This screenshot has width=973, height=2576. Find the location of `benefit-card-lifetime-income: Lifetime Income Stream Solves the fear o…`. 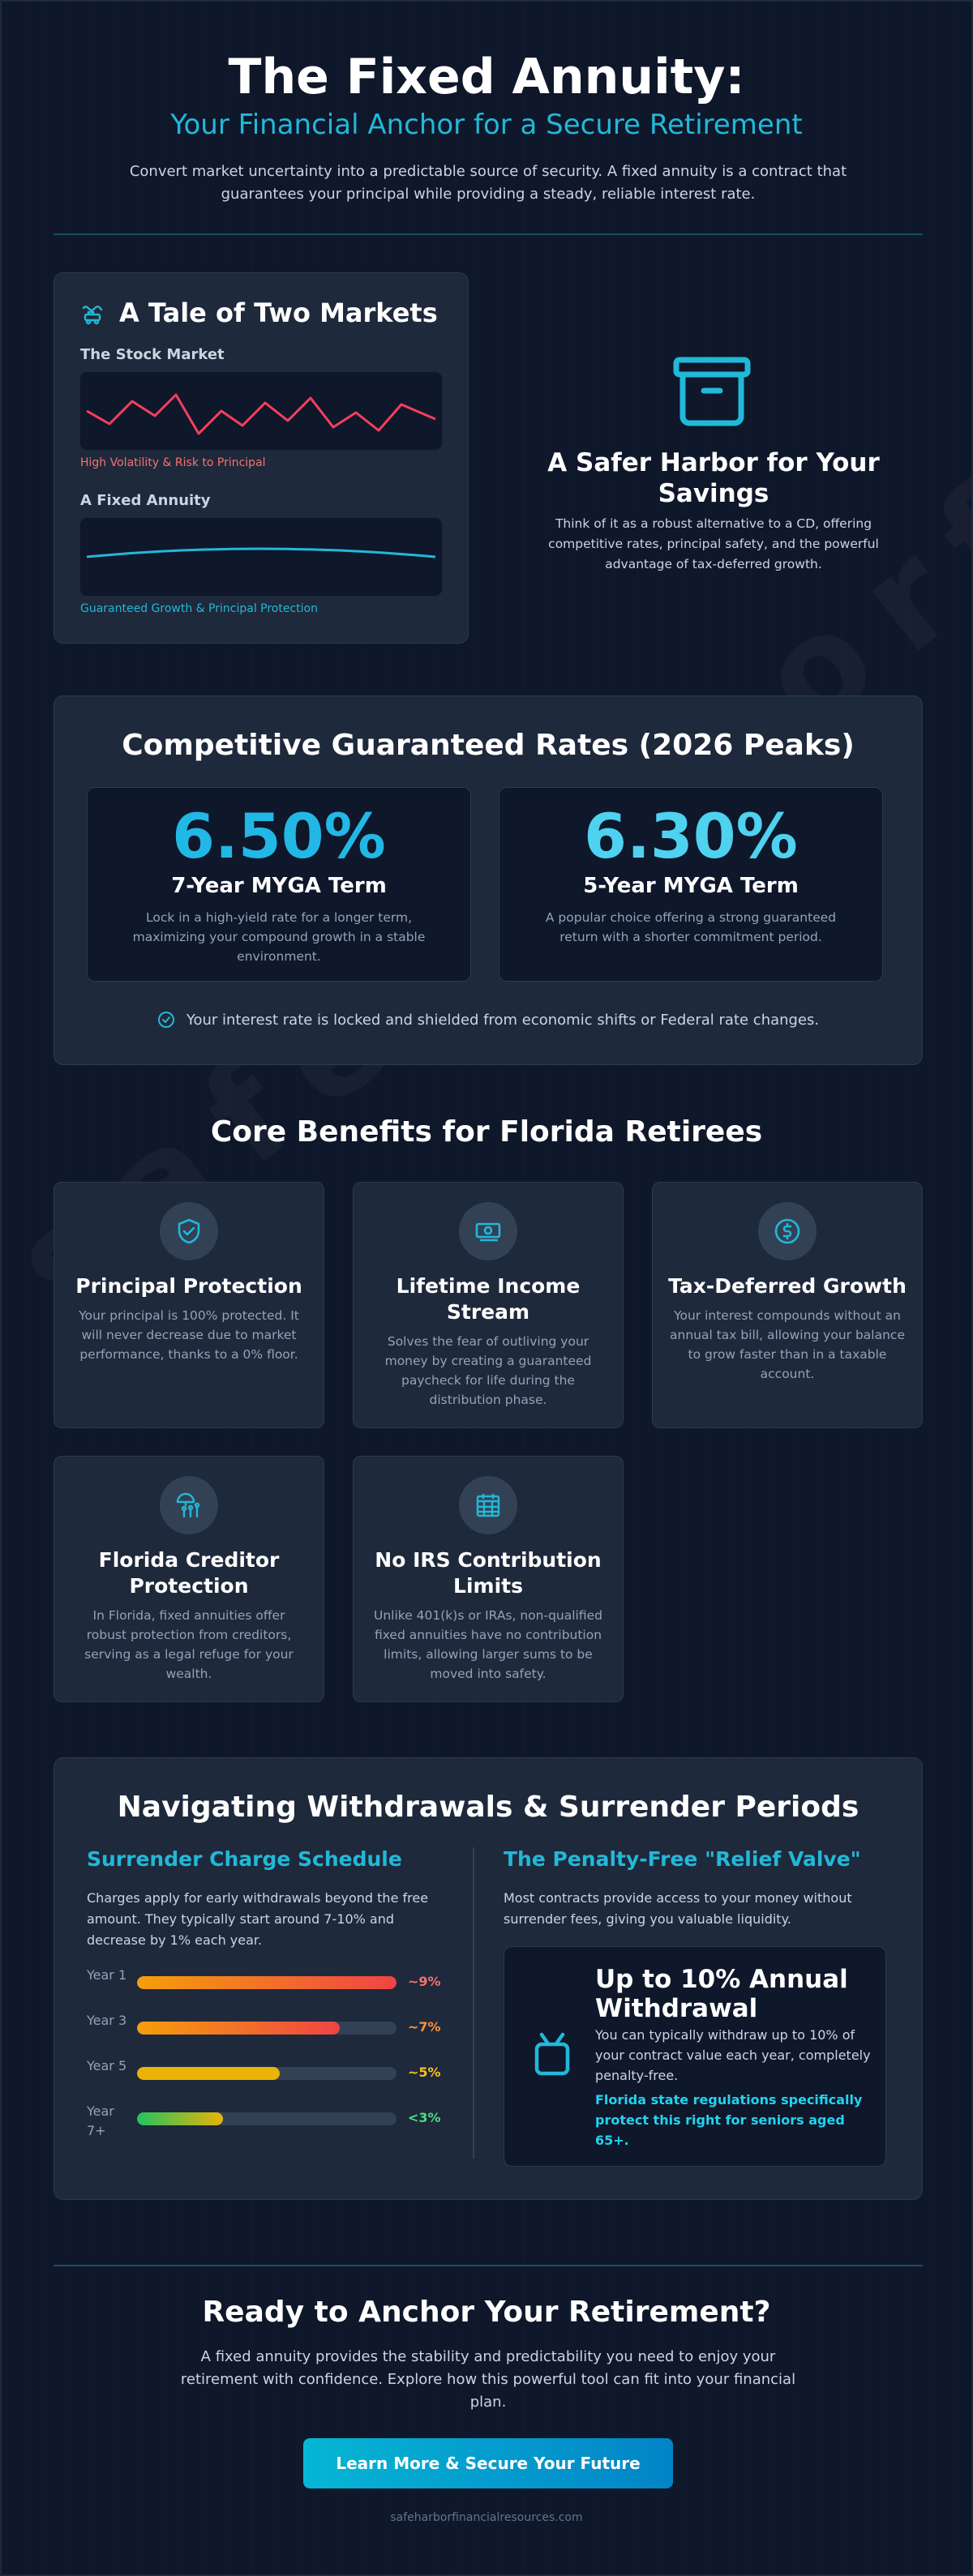

benefit-card-lifetime-income: Lifetime Income Stream Solves the fear o… is located at coordinates (488, 1305).